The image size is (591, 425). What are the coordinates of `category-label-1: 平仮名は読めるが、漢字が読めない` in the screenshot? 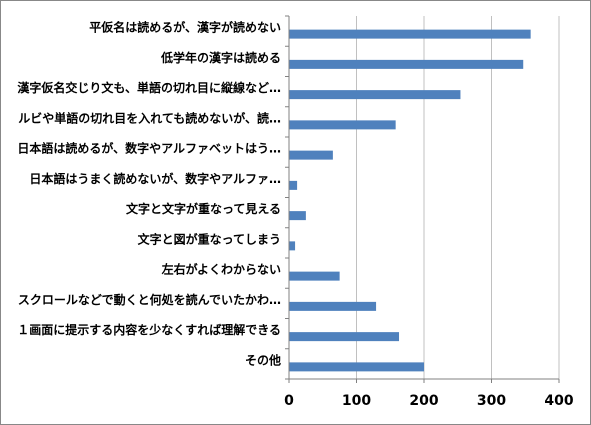 It's located at (185, 27).